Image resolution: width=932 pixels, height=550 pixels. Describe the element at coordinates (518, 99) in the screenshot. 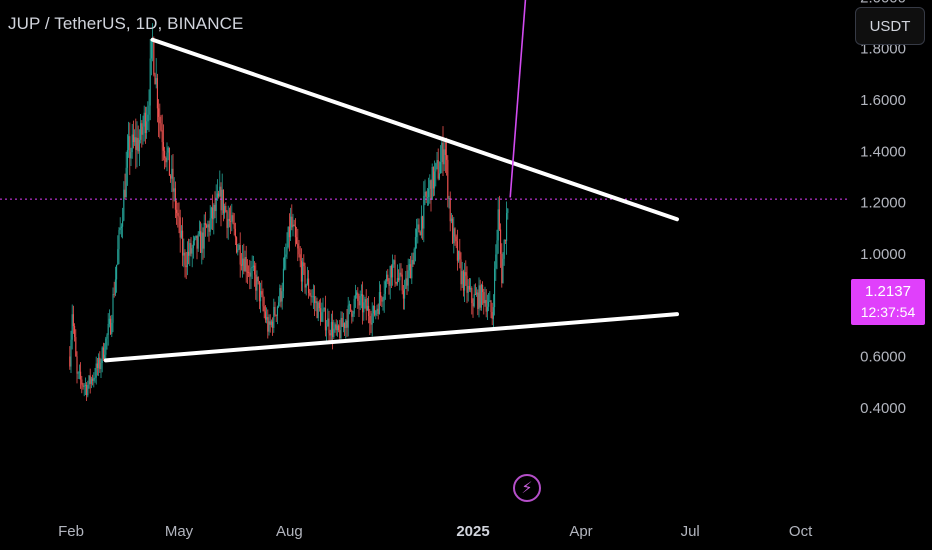

I see `projection-arrow` at that location.